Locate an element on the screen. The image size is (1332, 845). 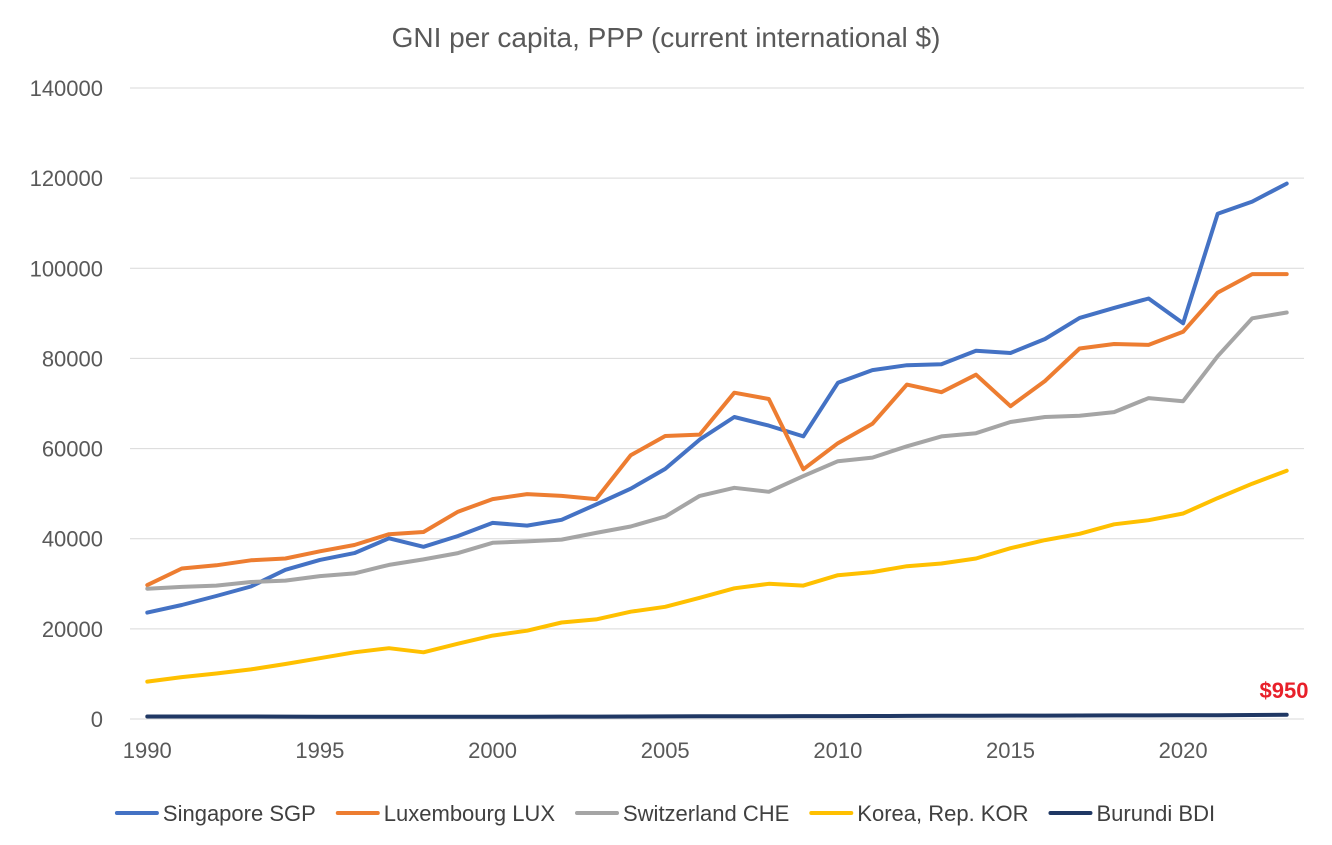
y-tick-label: 60000 is located at coordinates (72, 449).